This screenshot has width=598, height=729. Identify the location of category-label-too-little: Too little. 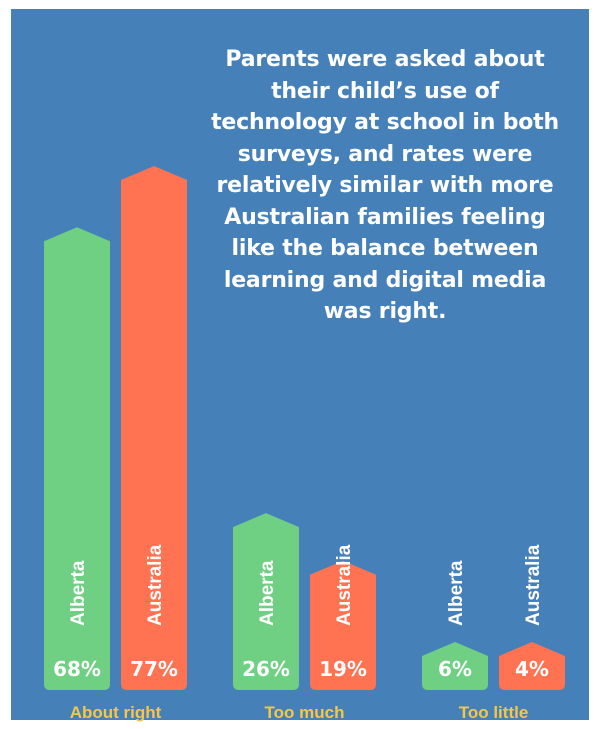
(494, 712).